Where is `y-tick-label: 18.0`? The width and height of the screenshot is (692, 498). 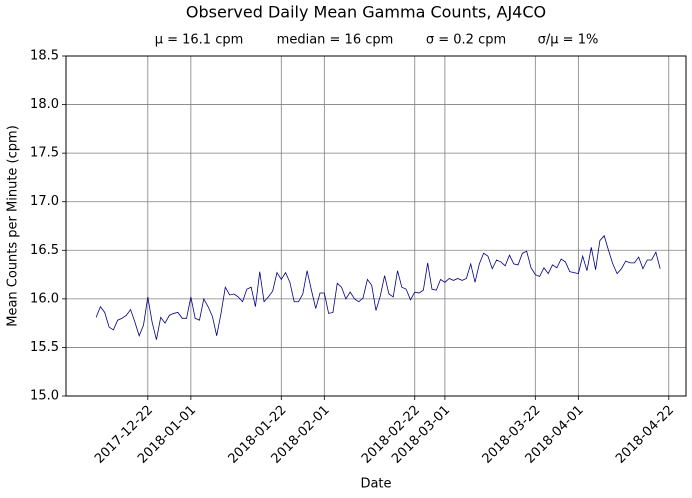 y-tick-label: 18.0 is located at coordinates (44, 104).